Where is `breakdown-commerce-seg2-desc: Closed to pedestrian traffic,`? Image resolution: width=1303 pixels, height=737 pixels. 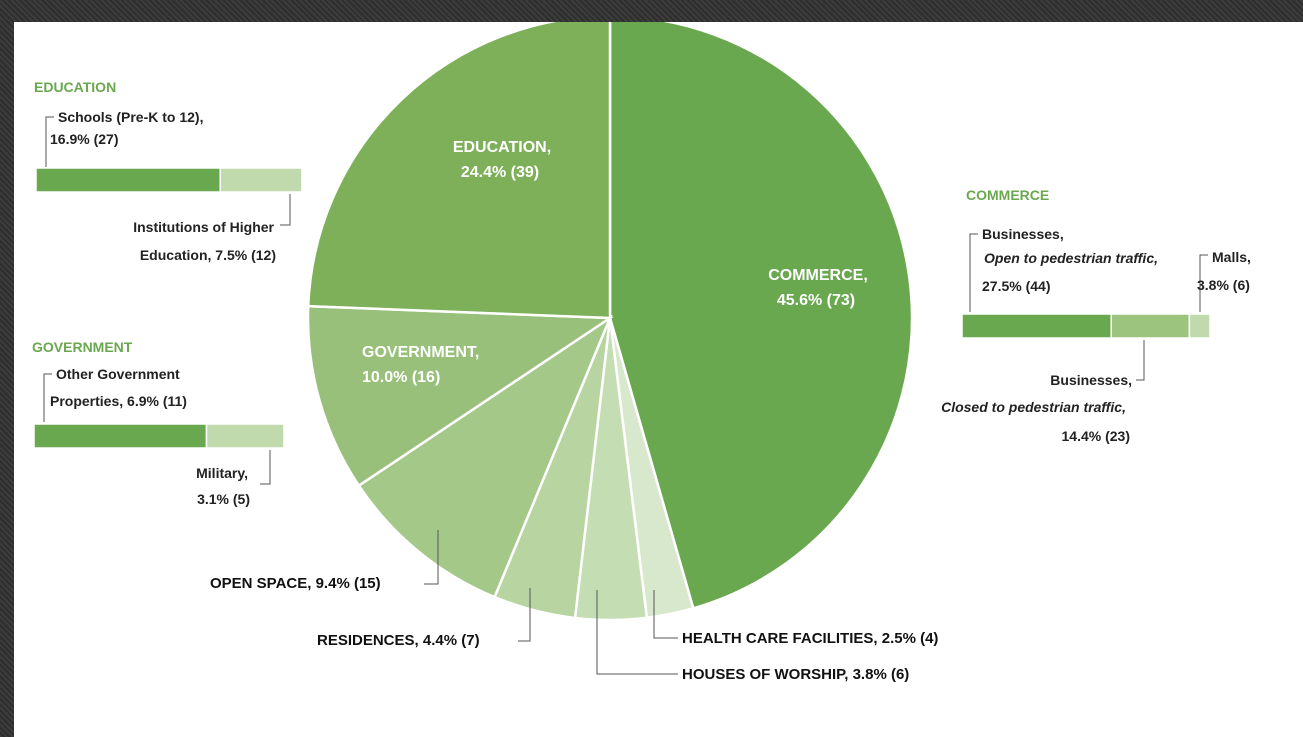 breakdown-commerce-seg2-desc: Closed to pedestrian traffic, is located at coordinates (1033, 407).